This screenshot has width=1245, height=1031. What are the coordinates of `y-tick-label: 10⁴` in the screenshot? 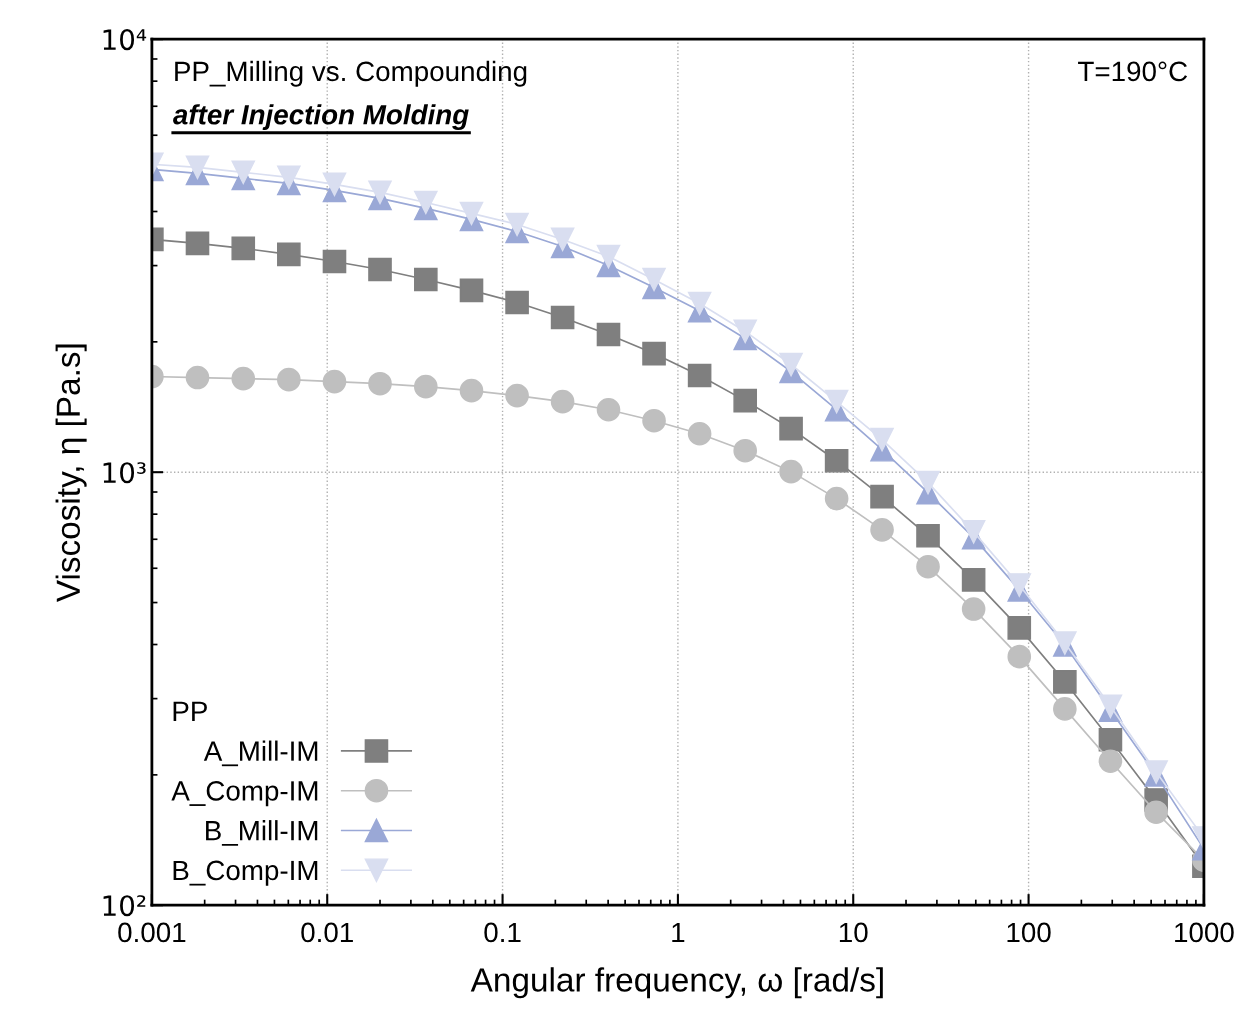 It's located at (125, 40).